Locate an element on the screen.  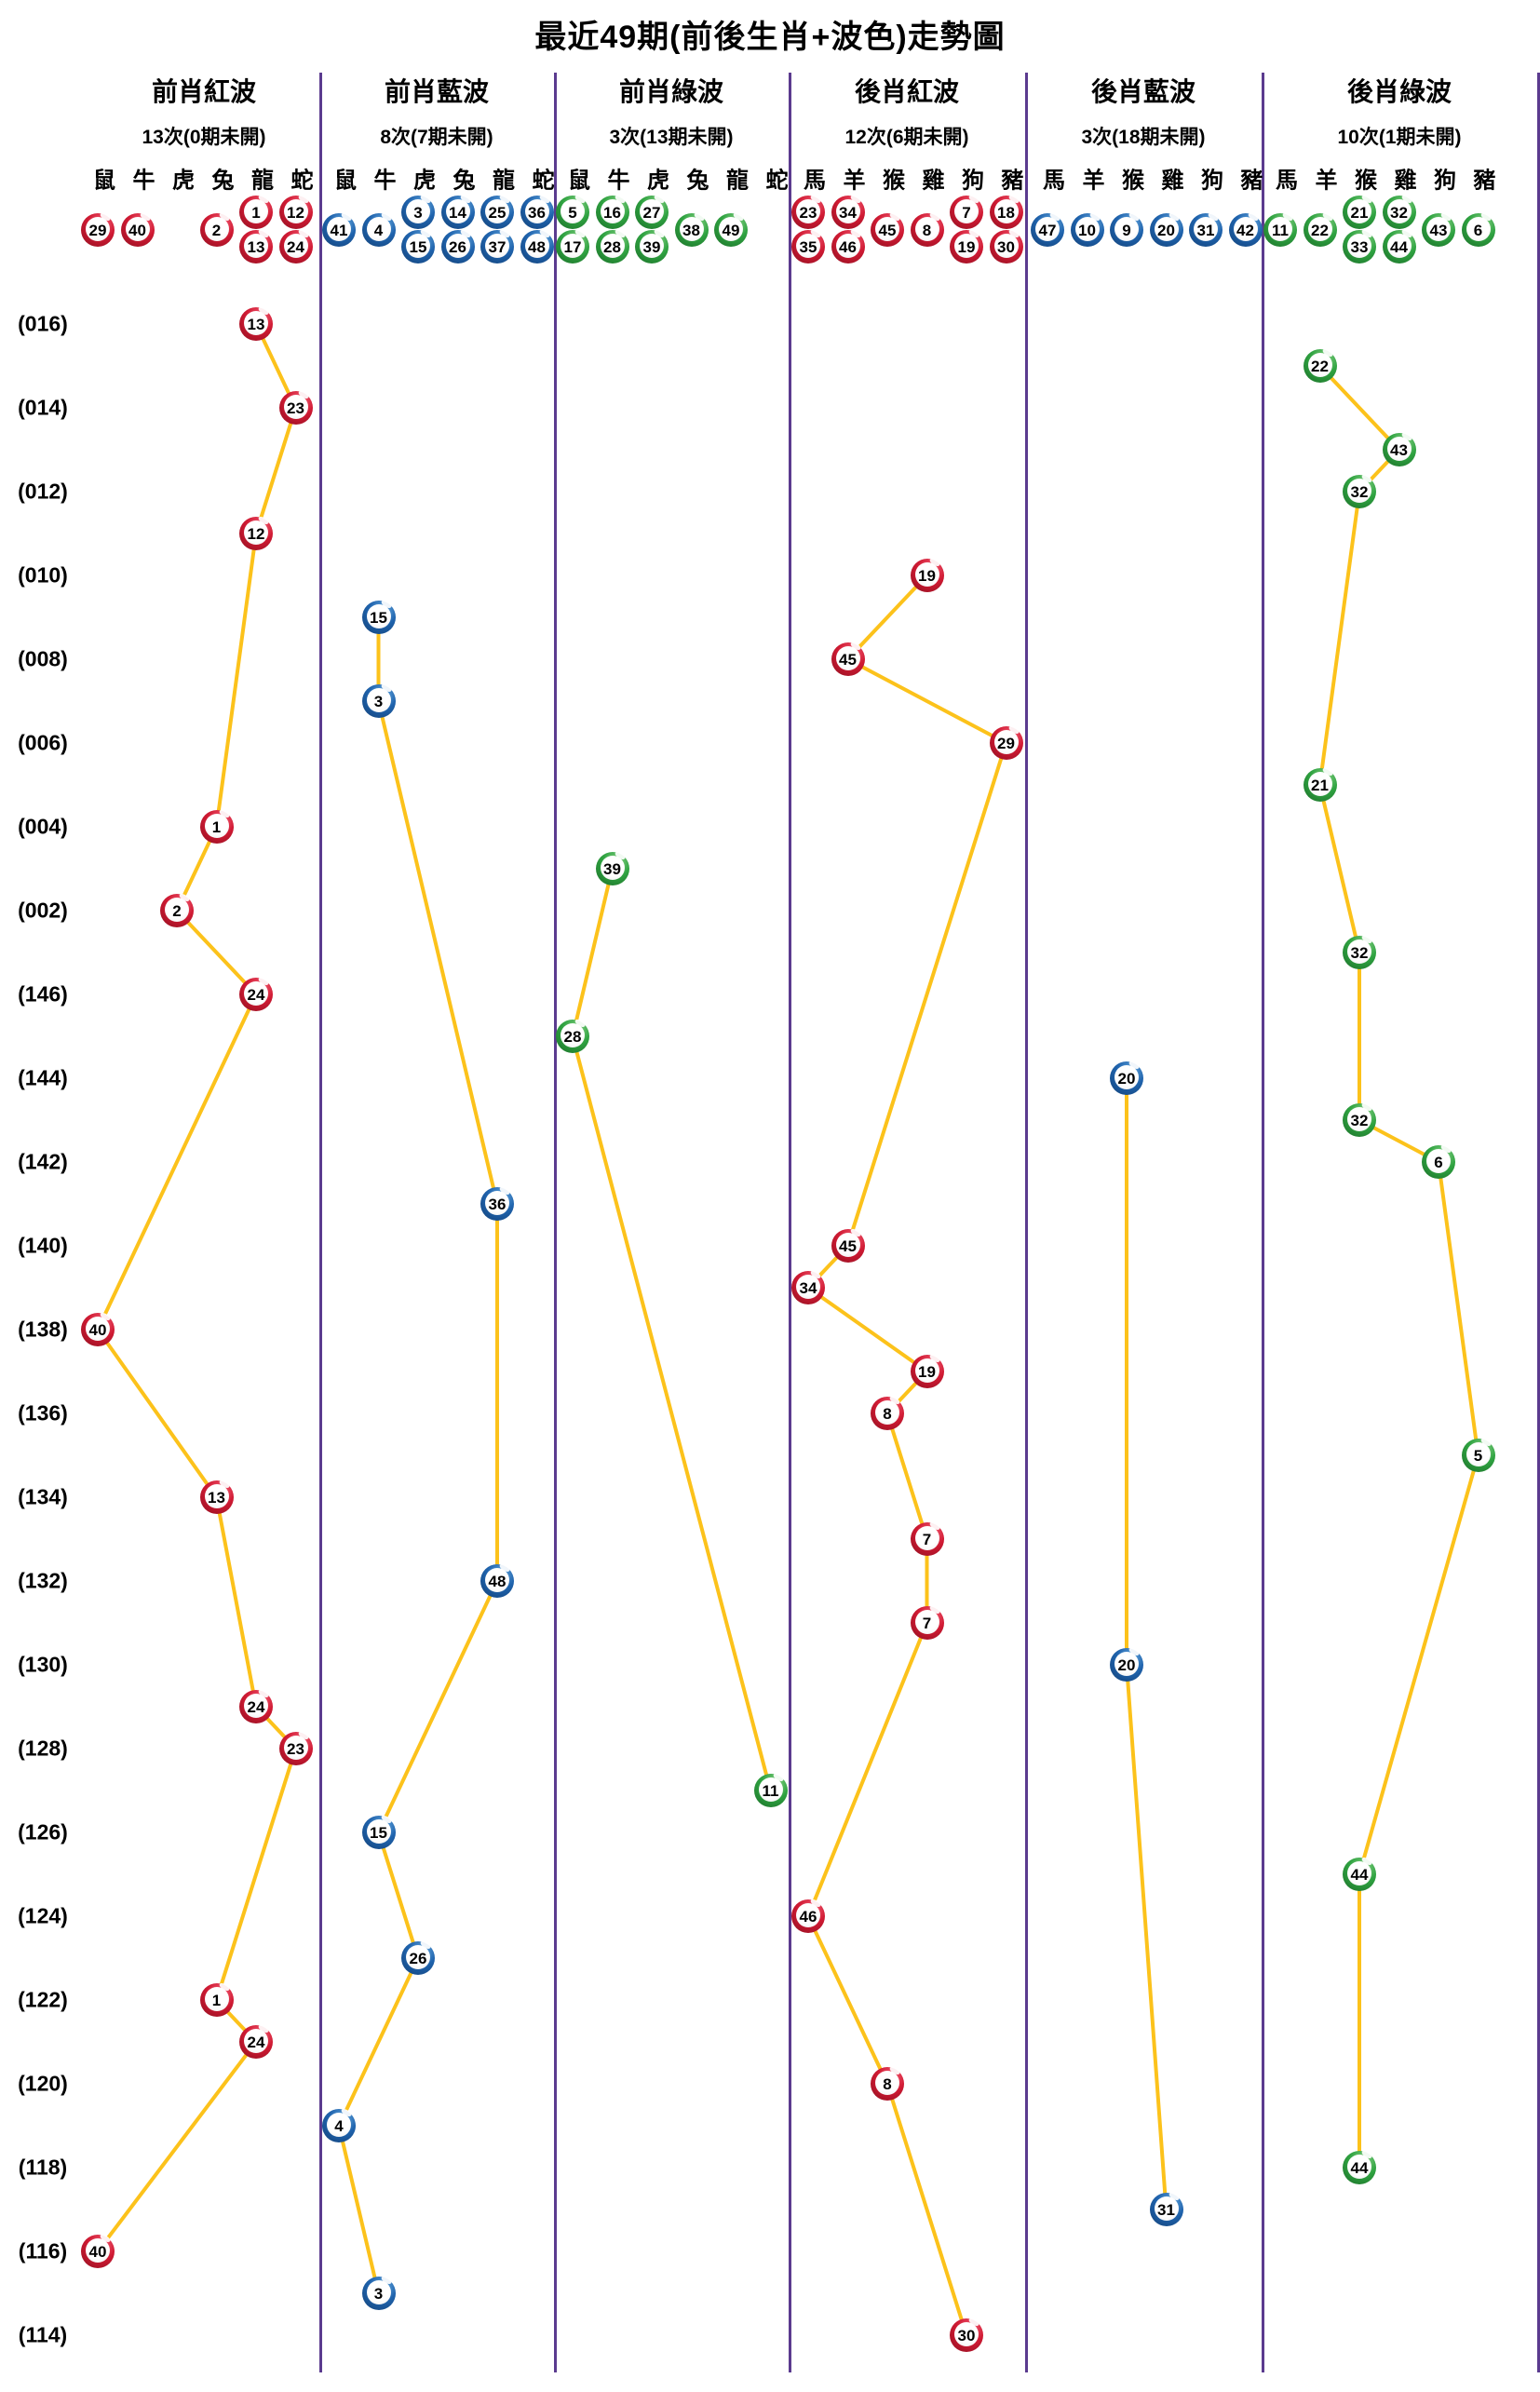
section-title-front-green: 前肖綠波 is located at coordinates (671, 91).